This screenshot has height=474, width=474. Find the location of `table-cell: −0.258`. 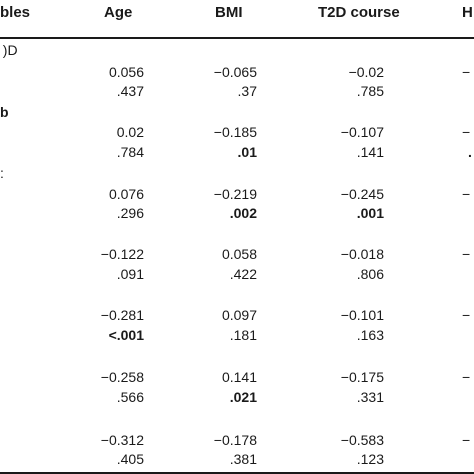

table-cell: −0.258 is located at coordinates (122, 377).